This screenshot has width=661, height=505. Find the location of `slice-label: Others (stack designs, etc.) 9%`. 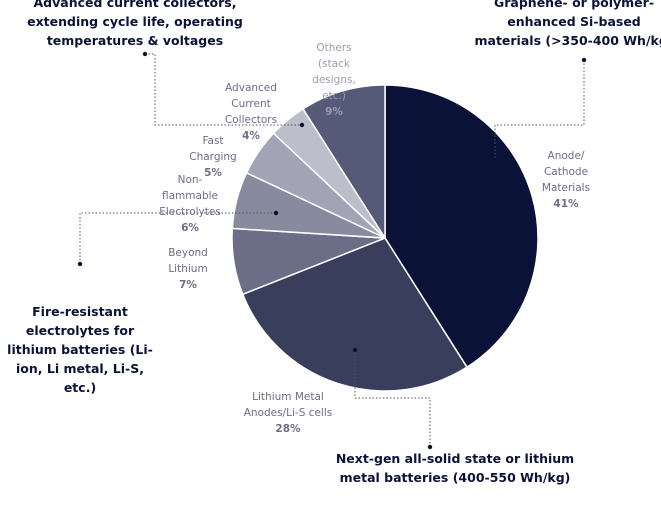

slice-label: Others (stack designs, etc.) 9% is located at coordinates (334, 80).